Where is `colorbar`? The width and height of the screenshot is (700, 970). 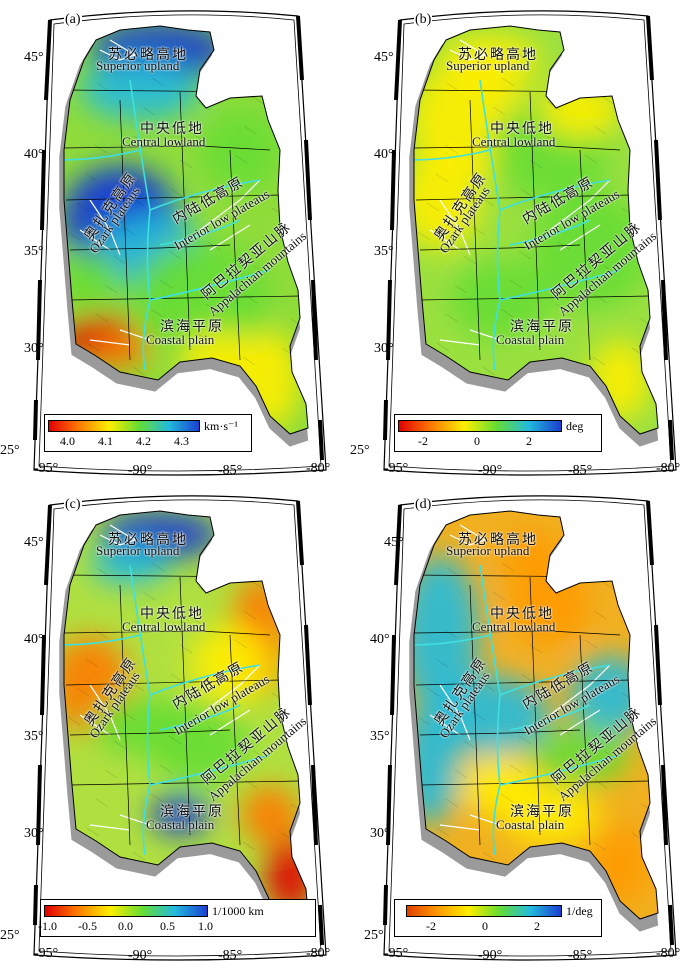
colorbar is located at coordinates (480, 426).